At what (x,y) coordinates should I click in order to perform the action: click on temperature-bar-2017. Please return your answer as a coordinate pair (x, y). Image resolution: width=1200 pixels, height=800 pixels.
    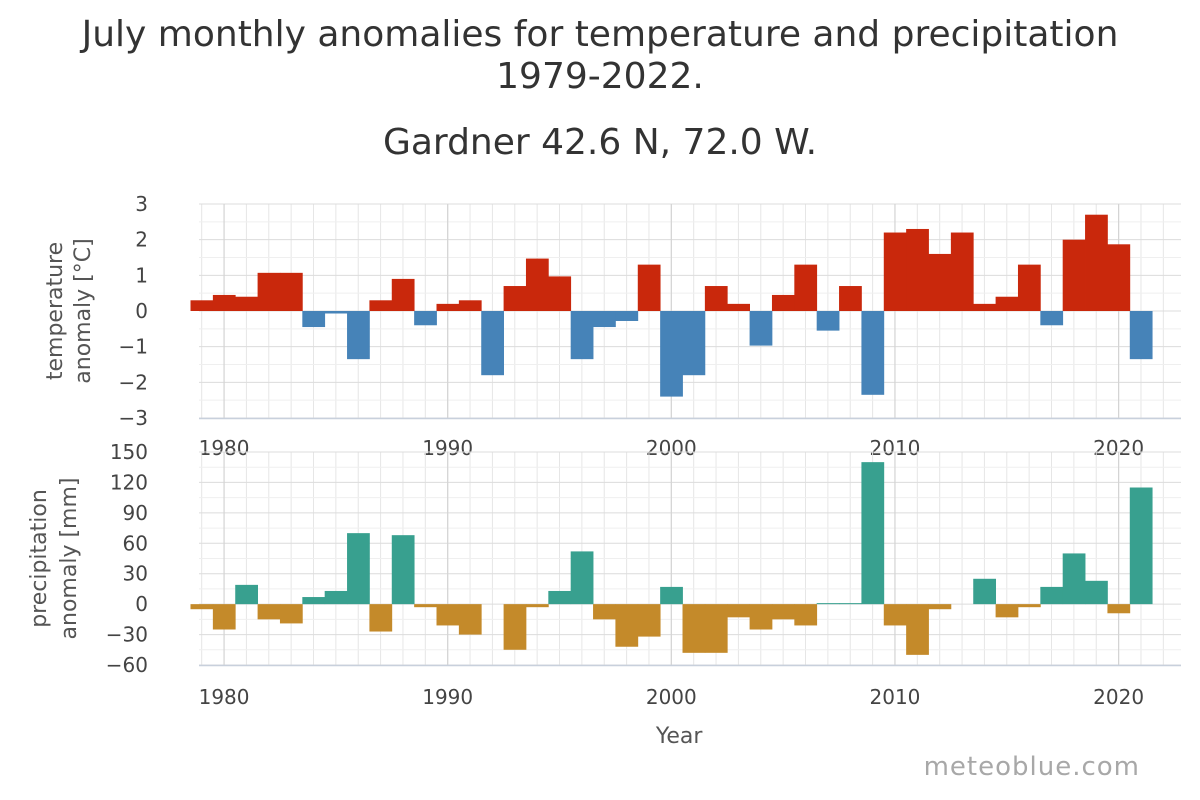
    Looking at the image, I should click on (1052, 318).